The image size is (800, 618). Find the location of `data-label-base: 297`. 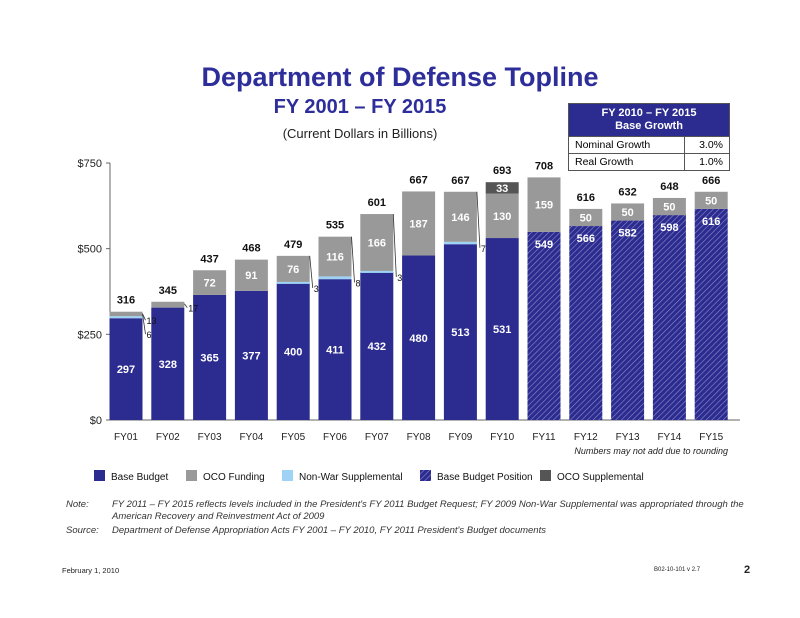

data-label-base: 297 is located at coordinates (126, 370).